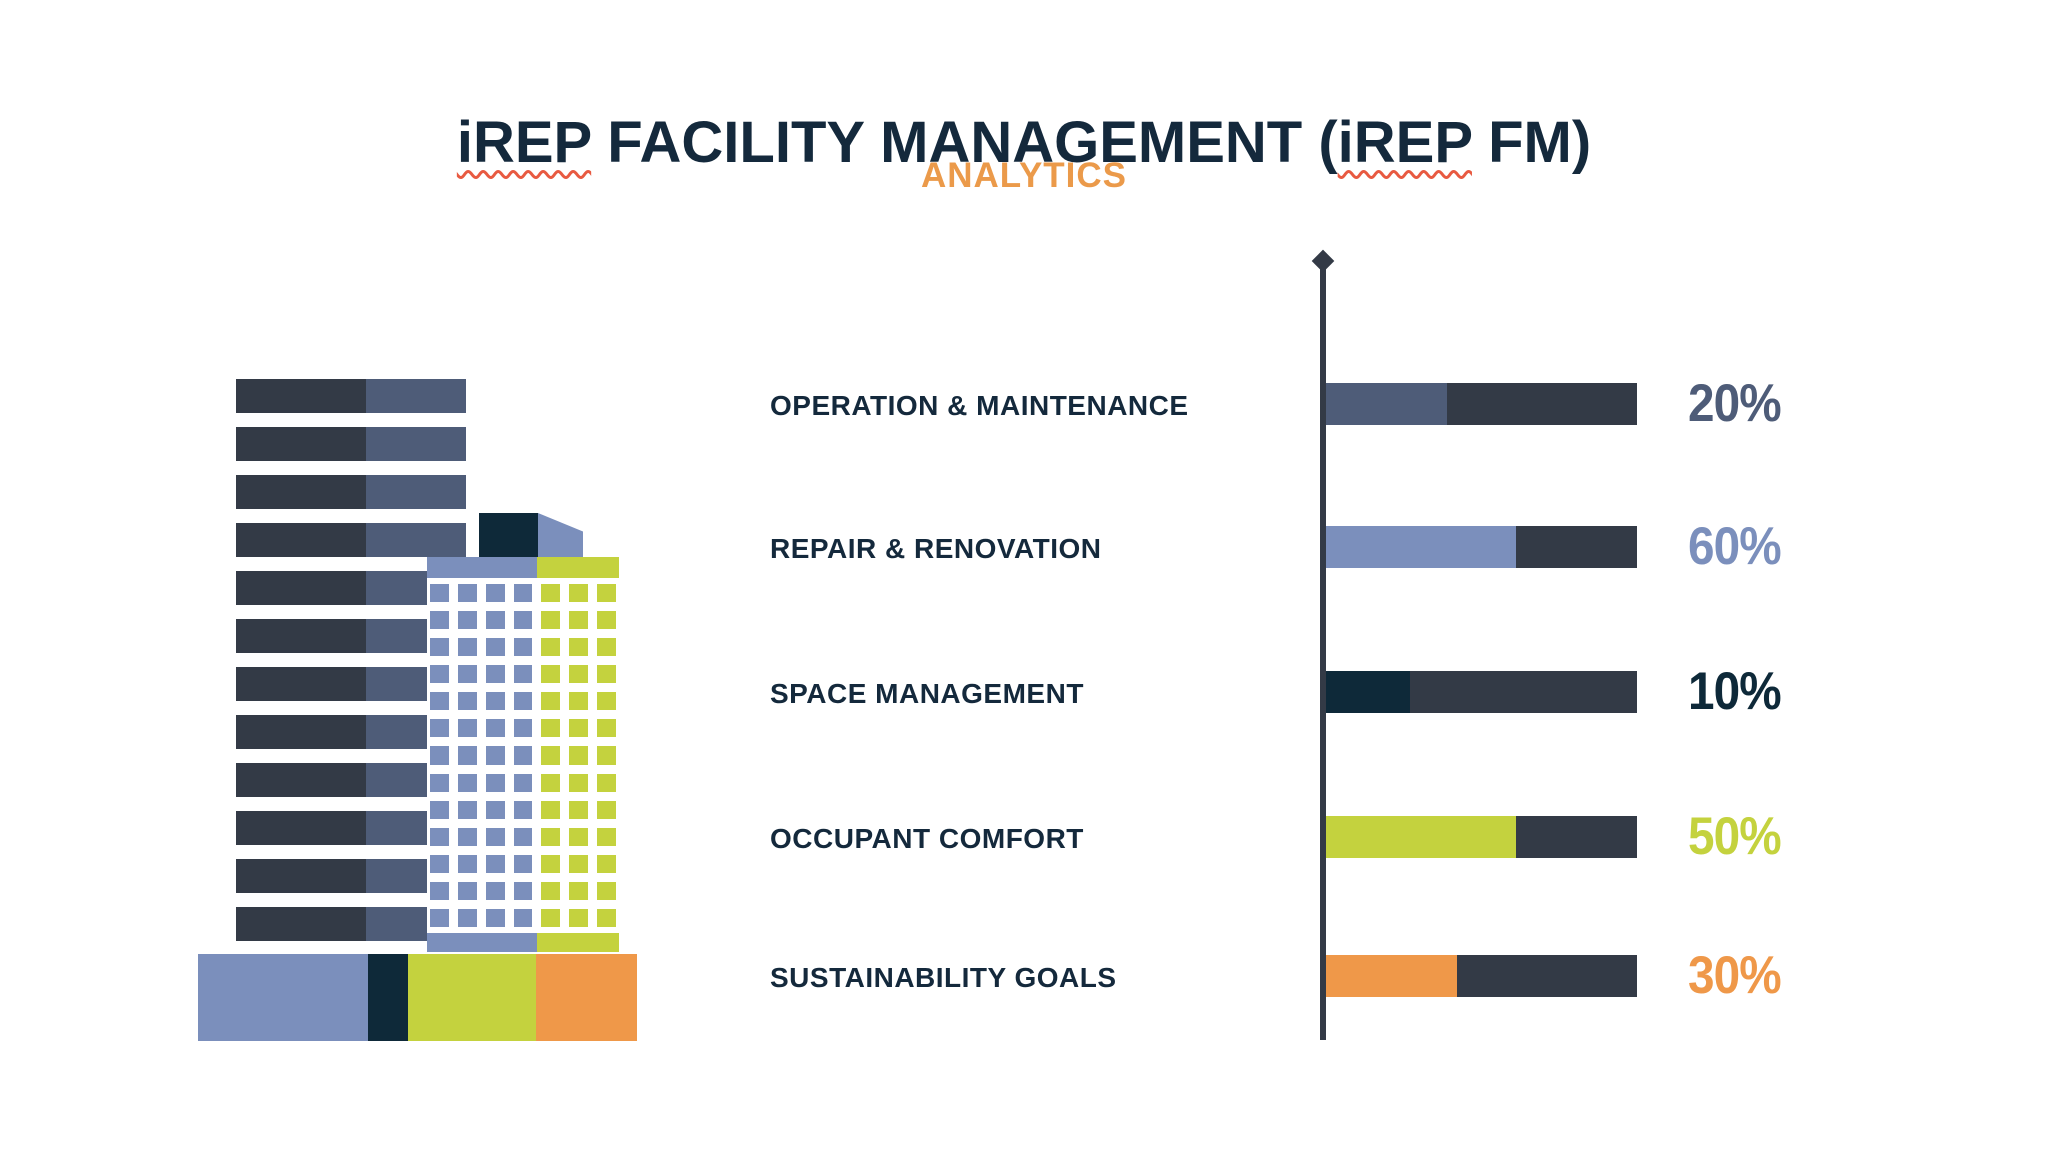 The width and height of the screenshot is (2048, 1152). What do you see at coordinates (1735, 546) in the screenshot?
I see `value-label: 60%` at bounding box center [1735, 546].